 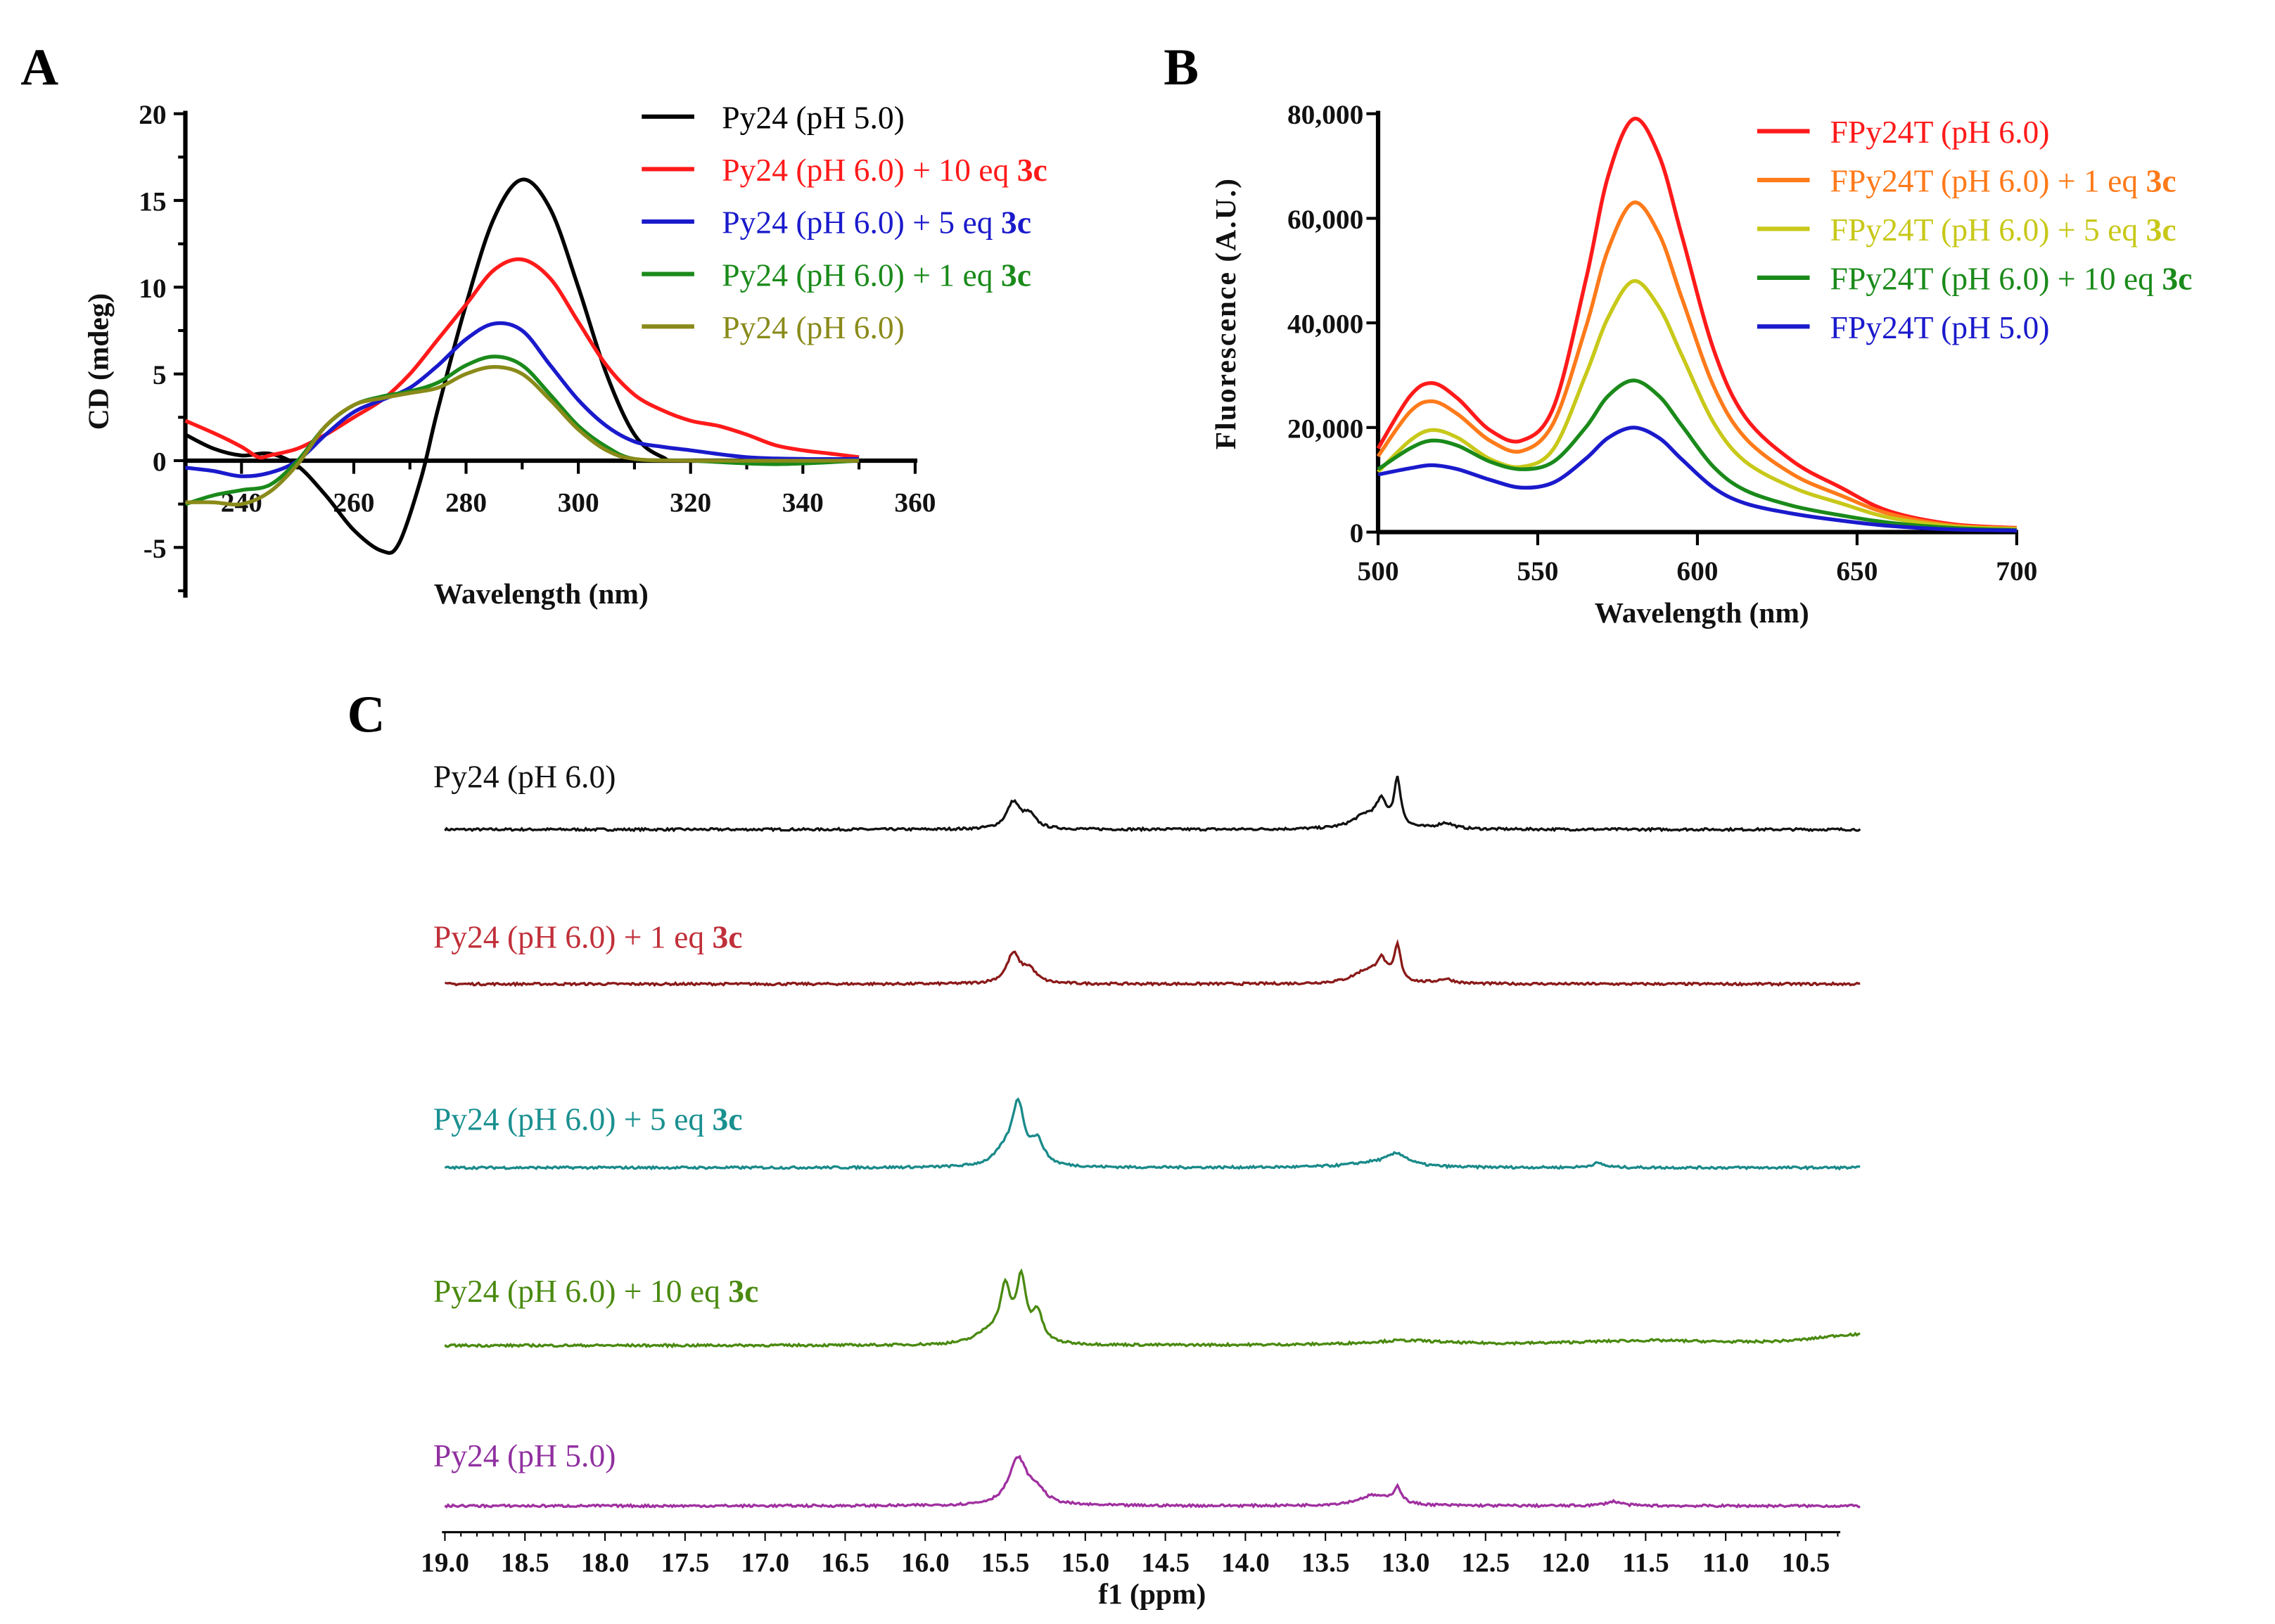 What do you see at coordinates (2016, 571) in the screenshot?
I see `x-tick-label: 700` at bounding box center [2016, 571].